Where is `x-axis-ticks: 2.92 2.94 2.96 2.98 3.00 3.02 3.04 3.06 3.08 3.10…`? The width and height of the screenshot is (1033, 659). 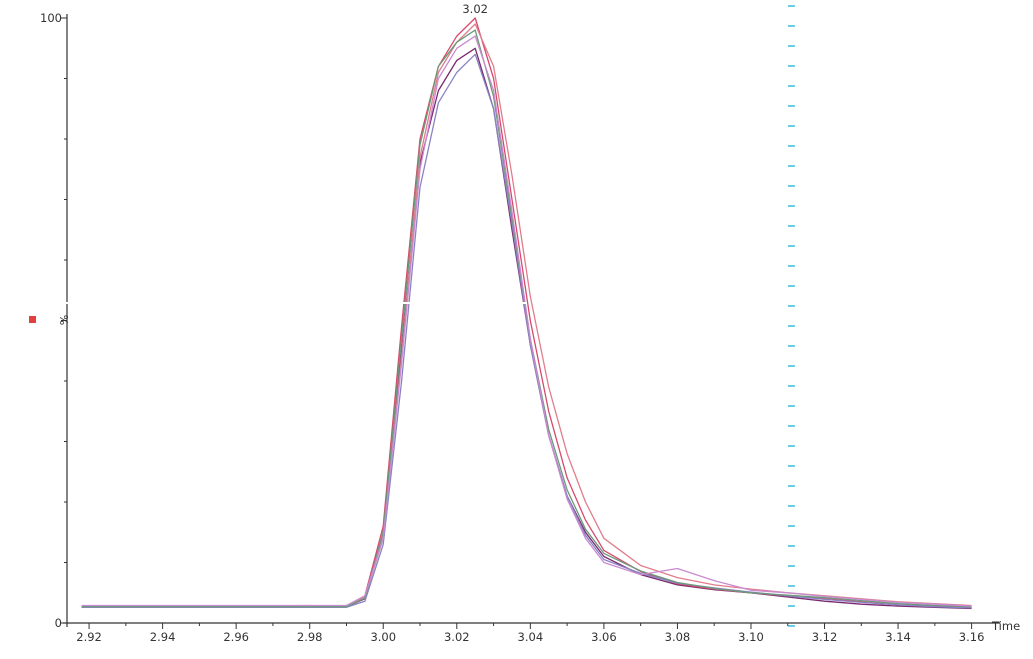 x-axis-ticks: 2.92 2.94 2.96 2.98 3.00 3.02 3.04 3.06 3.08 3.10… is located at coordinates (530, 633).